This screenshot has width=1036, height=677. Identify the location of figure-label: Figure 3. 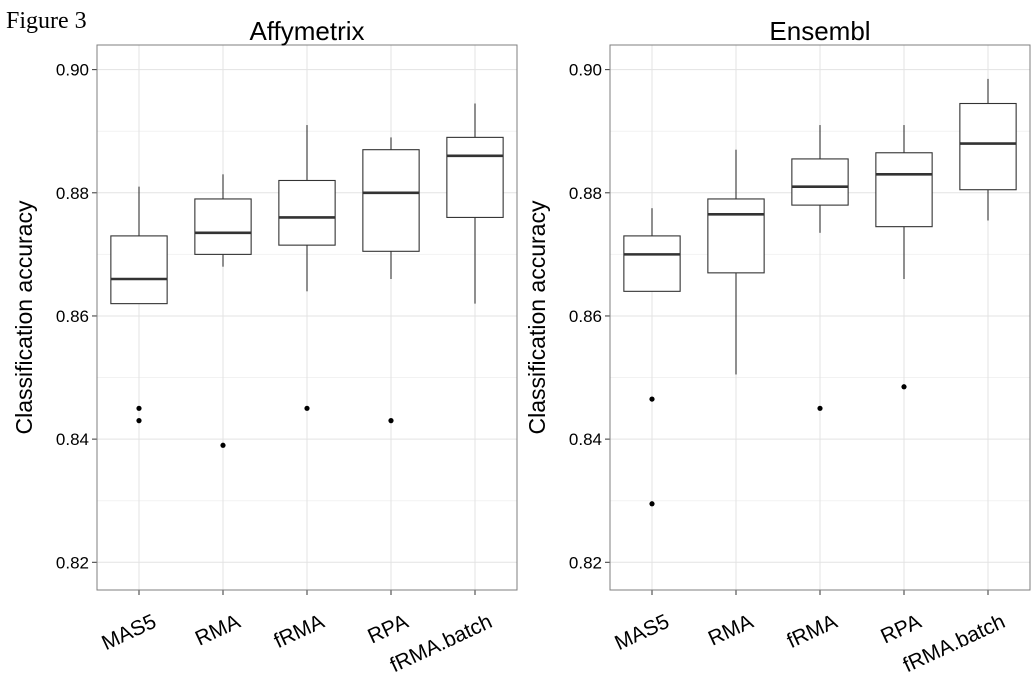
(46, 21).